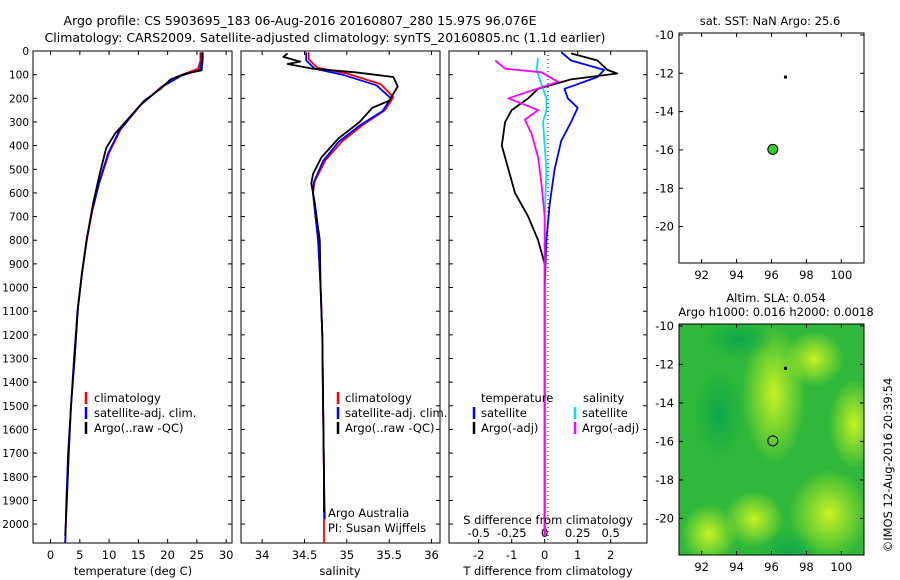 The height and width of the screenshot is (580, 900). I want to click on sla-map-ticks: 92 94 96 98 100 -10 -12 -14 -16 -18 -20, so click(759, 446).